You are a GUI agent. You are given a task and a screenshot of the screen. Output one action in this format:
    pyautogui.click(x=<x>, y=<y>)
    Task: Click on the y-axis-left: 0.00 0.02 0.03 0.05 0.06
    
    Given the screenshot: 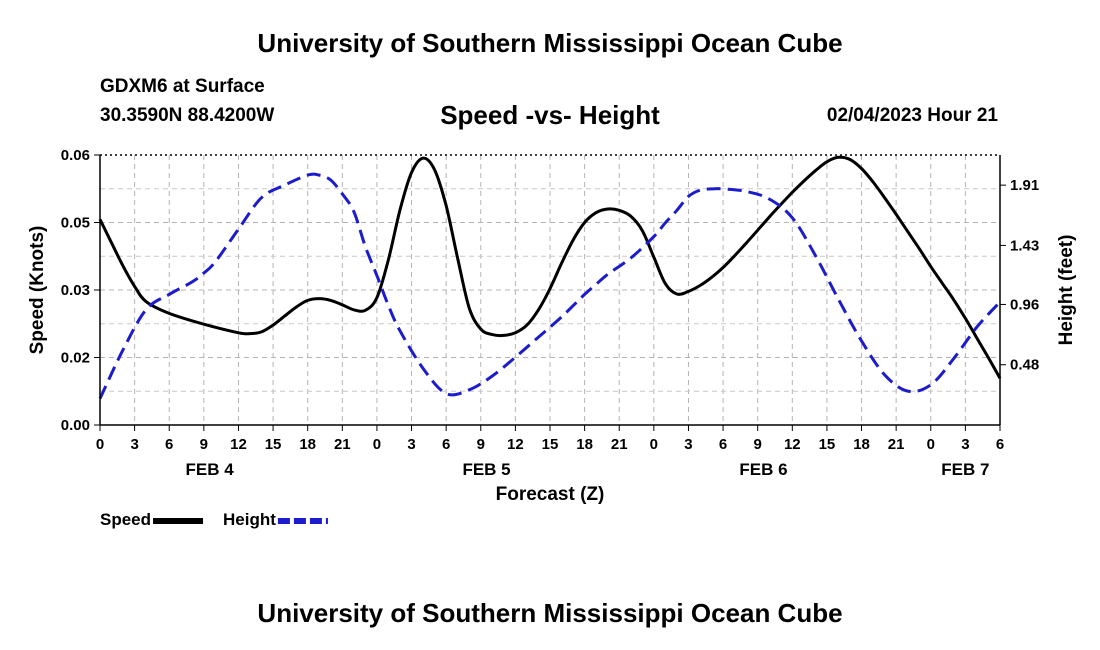 What is the action you would take?
    pyautogui.click(x=80, y=290)
    